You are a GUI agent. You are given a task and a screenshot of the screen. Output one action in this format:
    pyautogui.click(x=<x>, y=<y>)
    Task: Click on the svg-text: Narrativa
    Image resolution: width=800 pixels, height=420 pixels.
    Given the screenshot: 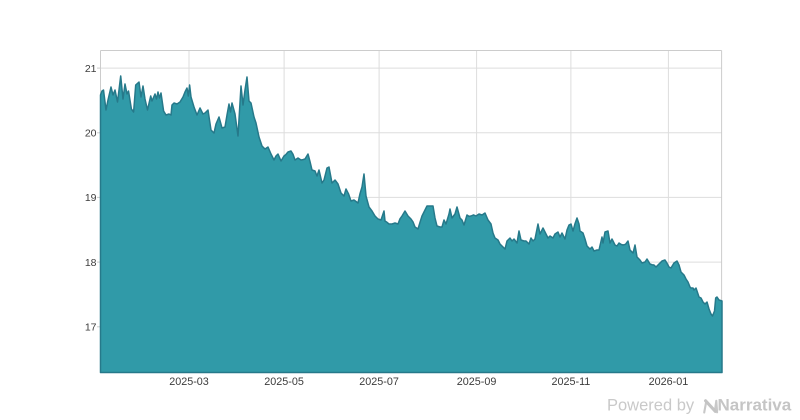 What is the action you would take?
    pyautogui.click(x=755, y=405)
    